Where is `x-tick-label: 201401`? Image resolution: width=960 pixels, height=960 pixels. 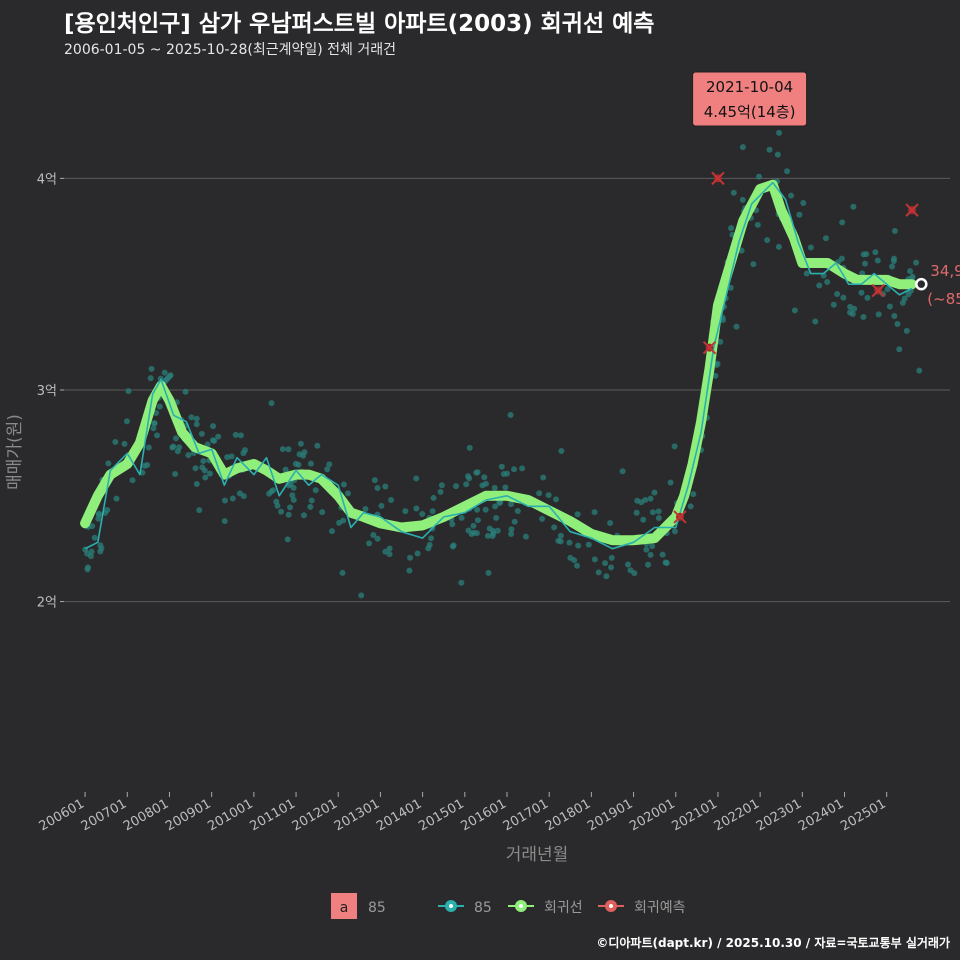
x-tick-label: 201401 is located at coordinates (399, 815).